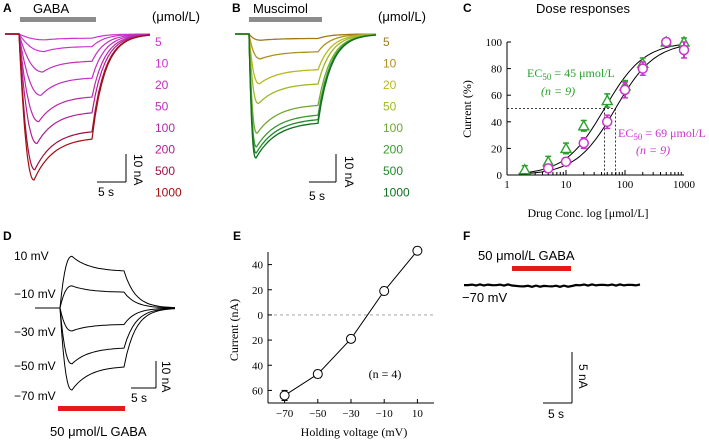 The width and height of the screenshot is (709, 440). I want to click on panel-d-traces, so click(105, 323).